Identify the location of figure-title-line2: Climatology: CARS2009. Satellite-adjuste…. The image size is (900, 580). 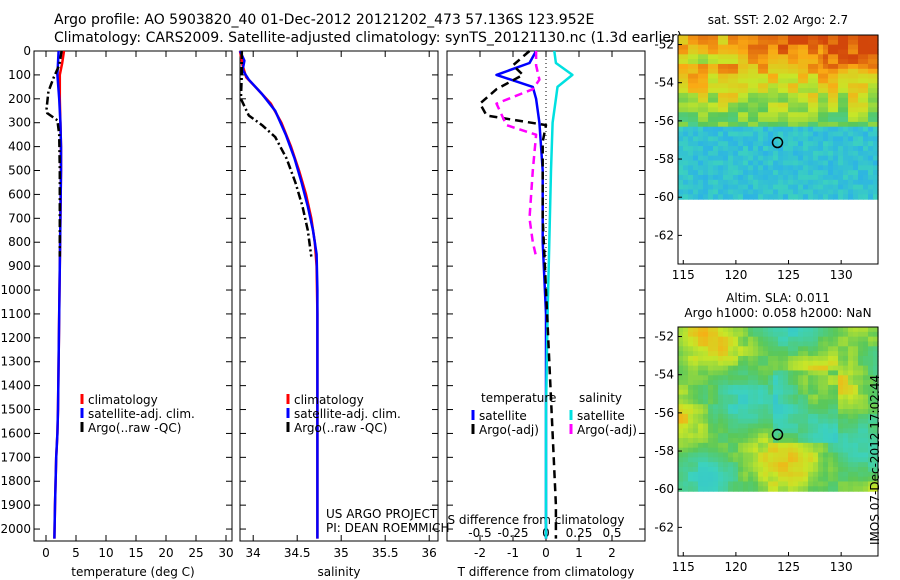
(368, 38).